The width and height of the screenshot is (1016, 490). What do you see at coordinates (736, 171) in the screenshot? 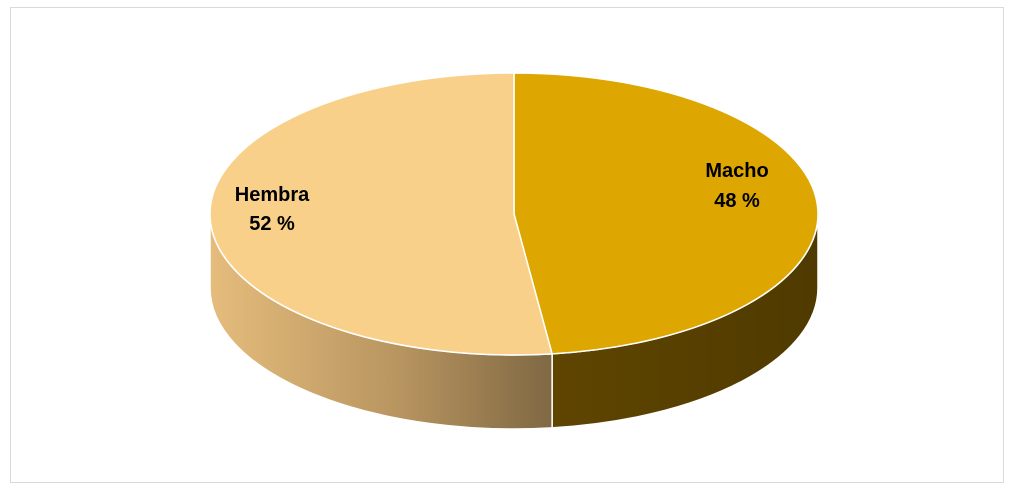
I see `slice-label-macho: Macho` at bounding box center [736, 171].